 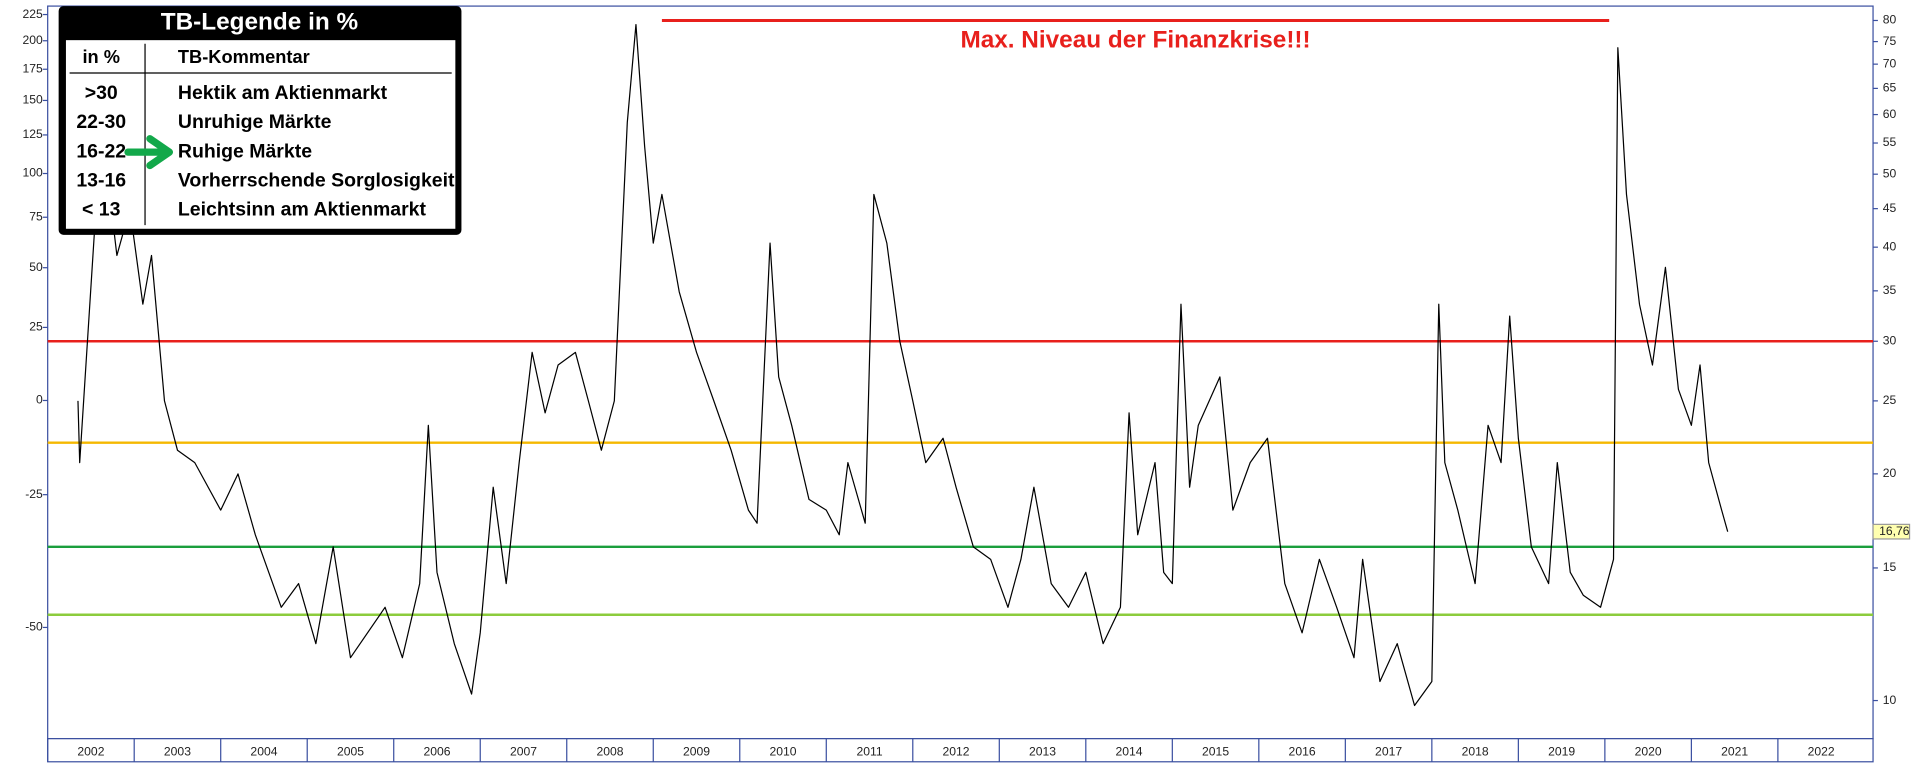 What do you see at coordinates (39, 400) in the screenshot?
I see `y2-tick-label: 0` at bounding box center [39, 400].